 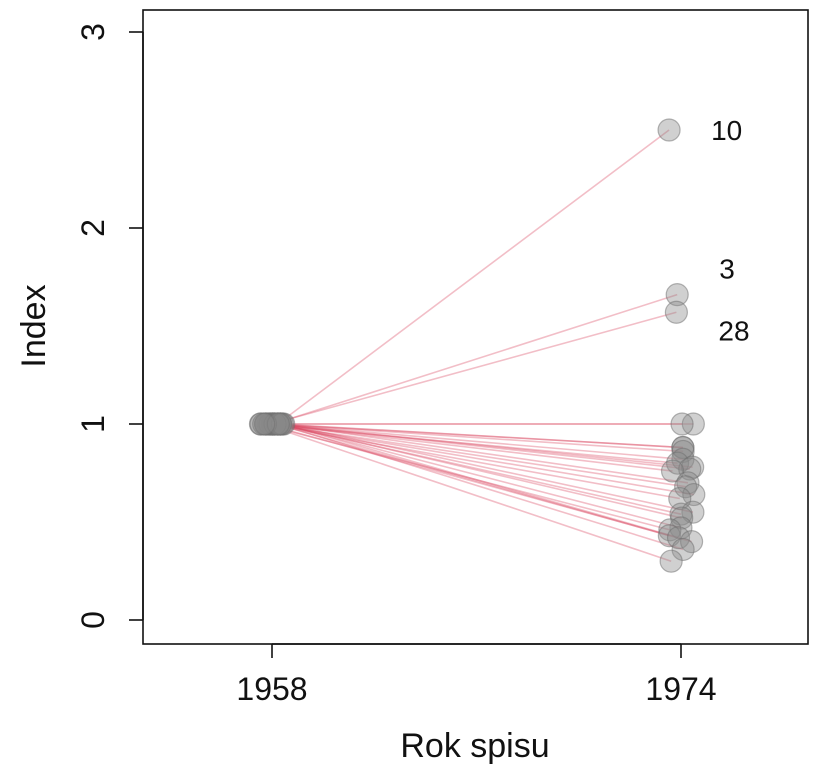 I want to click on y-tick-label: 2, so click(x=93, y=228).